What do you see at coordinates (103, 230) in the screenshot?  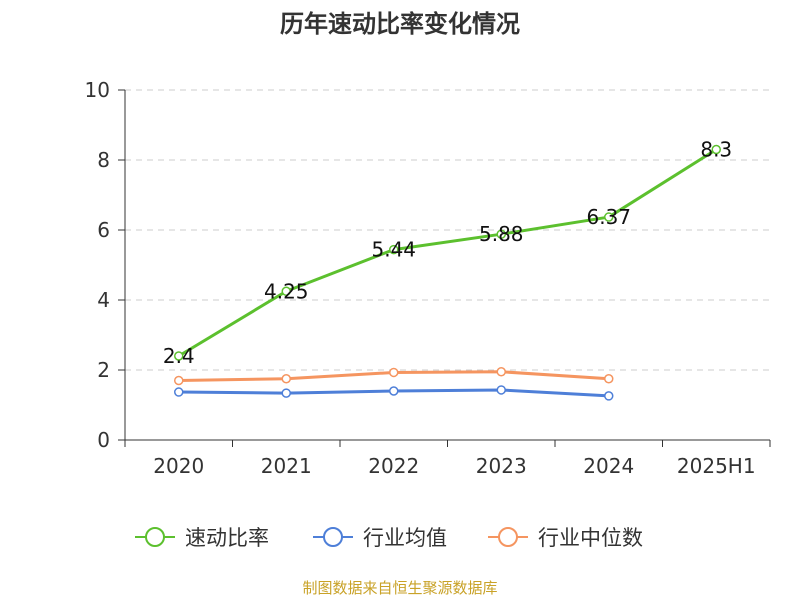 I see `y-tick-label: 6` at bounding box center [103, 230].